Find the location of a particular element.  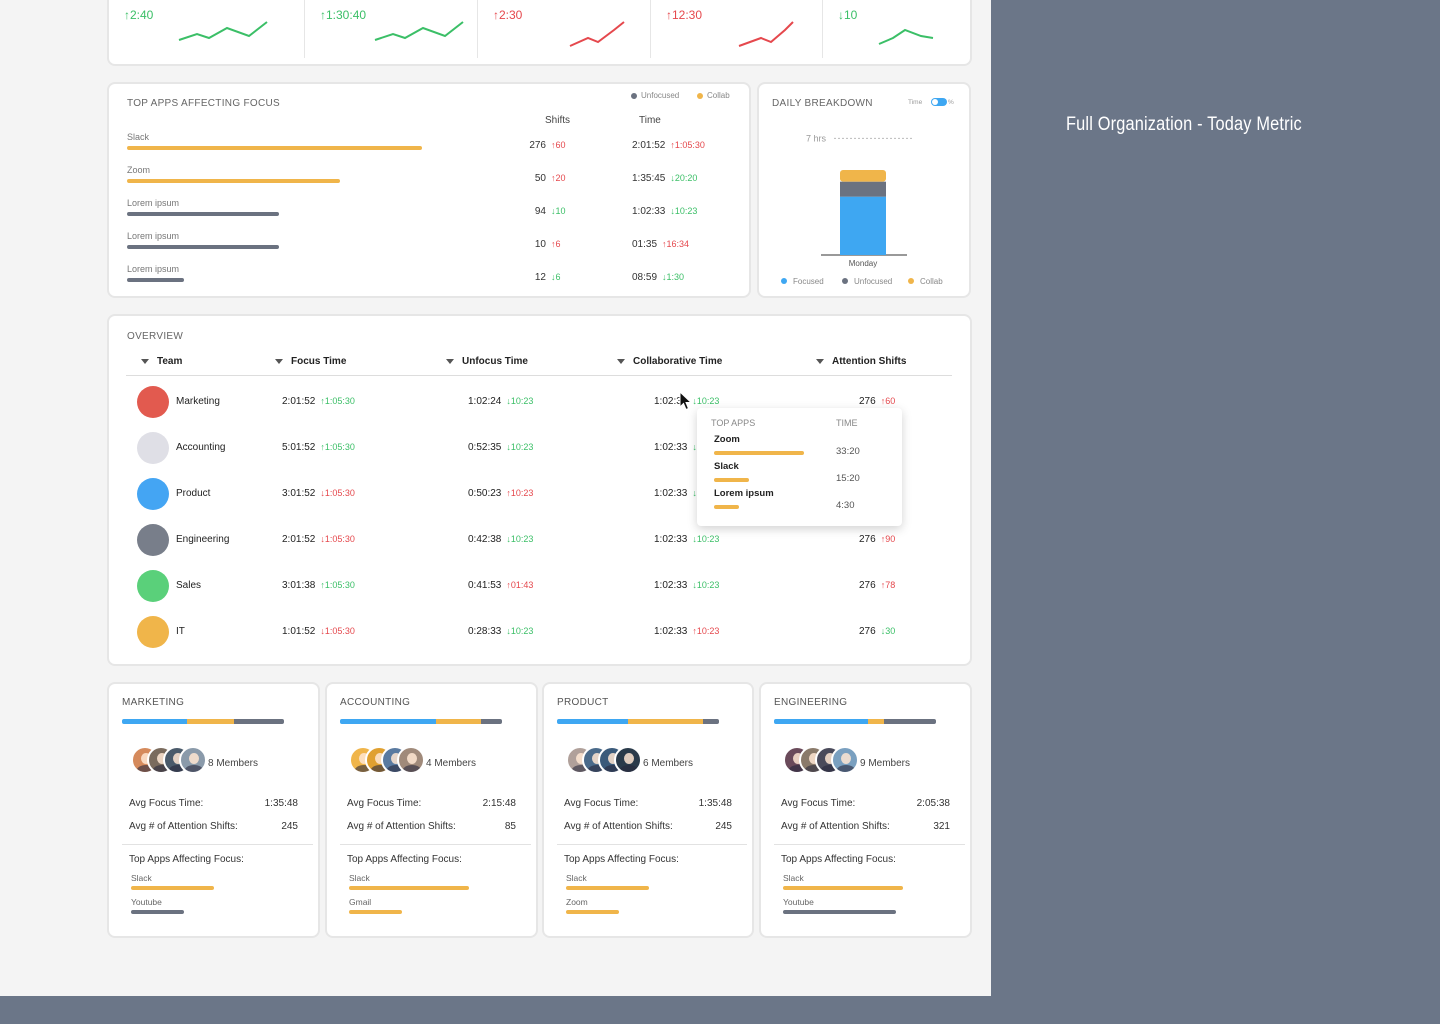

header-shifts-label: Attention Shifts is located at coordinates (869, 361).